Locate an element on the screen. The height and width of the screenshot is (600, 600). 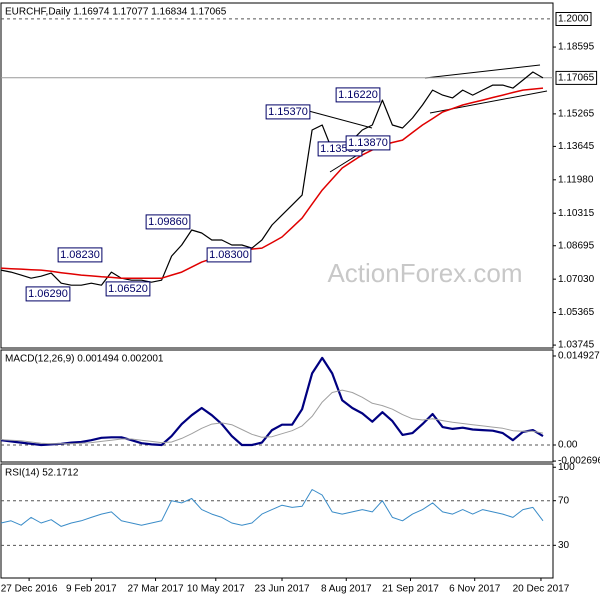
y-tick-label: 0.014927 is located at coordinates (579, 356).